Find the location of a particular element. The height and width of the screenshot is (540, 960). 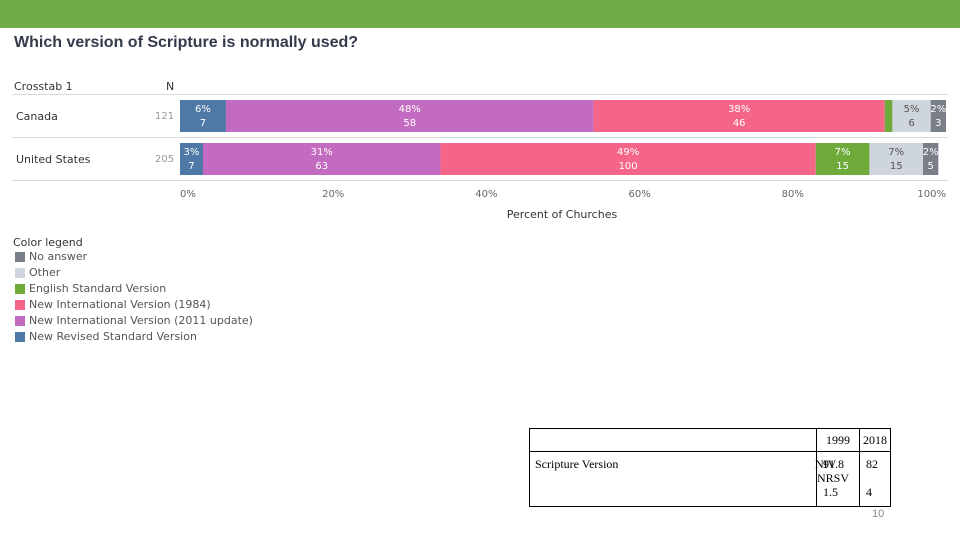

row-label-united-states: United States is located at coordinates (53, 159).